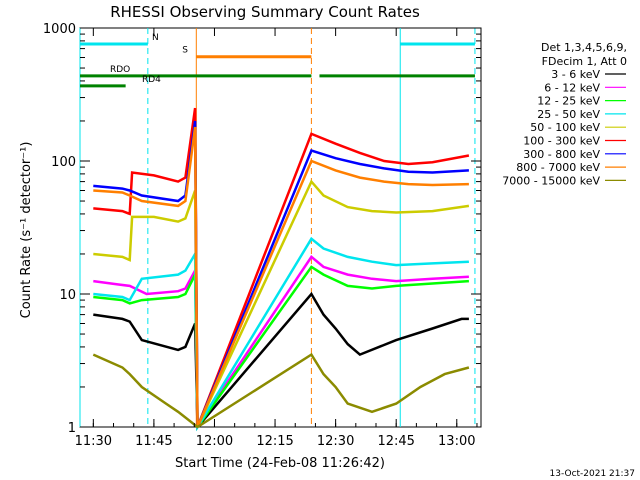 Image resolution: width=640 pixels, height=480 pixels. What do you see at coordinates (153, 441) in the screenshot?
I see `x-tick-label: 11:45` at bounding box center [153, 441].